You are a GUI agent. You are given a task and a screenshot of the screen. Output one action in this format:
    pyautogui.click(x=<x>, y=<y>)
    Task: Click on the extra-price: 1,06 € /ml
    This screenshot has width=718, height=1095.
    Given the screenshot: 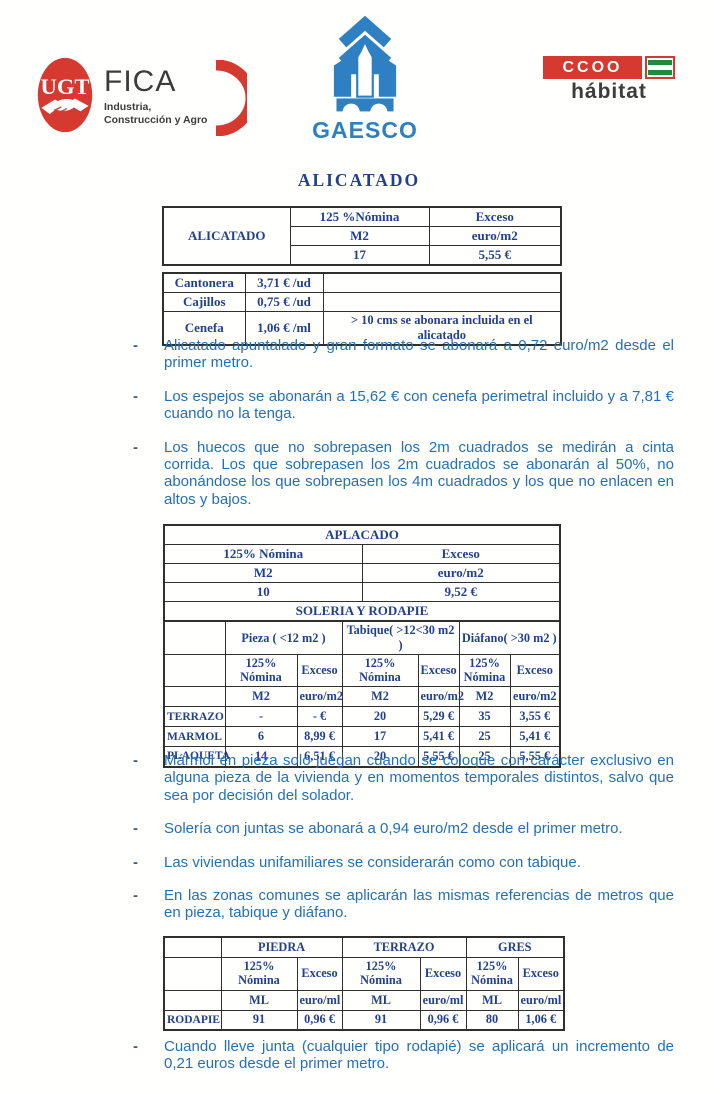 What is the action you would take?
    pyautogui.click(x=284, y=328)
    